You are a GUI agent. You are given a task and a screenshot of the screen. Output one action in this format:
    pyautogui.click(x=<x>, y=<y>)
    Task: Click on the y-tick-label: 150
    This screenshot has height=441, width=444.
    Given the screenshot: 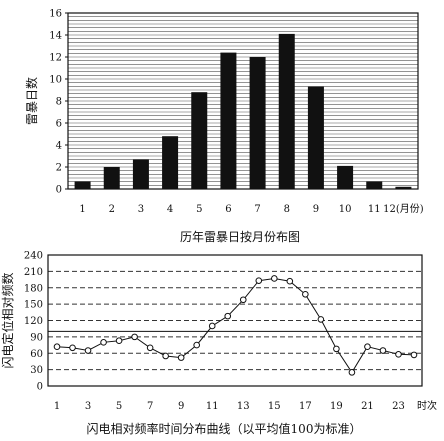 What is the action you would take?
    pyautogui.click(x=33, y=305)
    